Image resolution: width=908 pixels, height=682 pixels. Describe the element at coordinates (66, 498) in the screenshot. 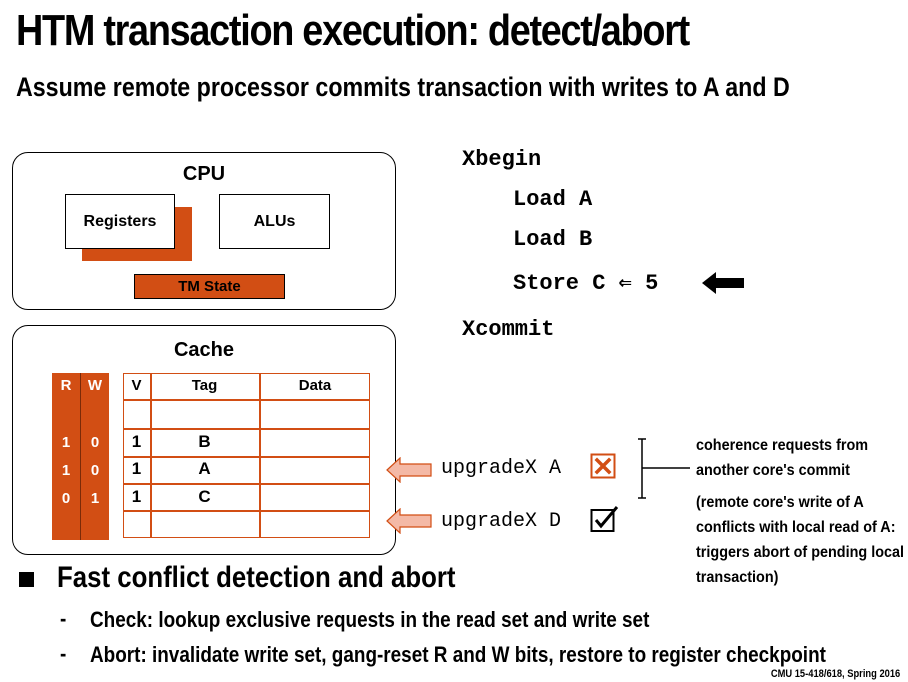

I see `row-r: 0` at that location.